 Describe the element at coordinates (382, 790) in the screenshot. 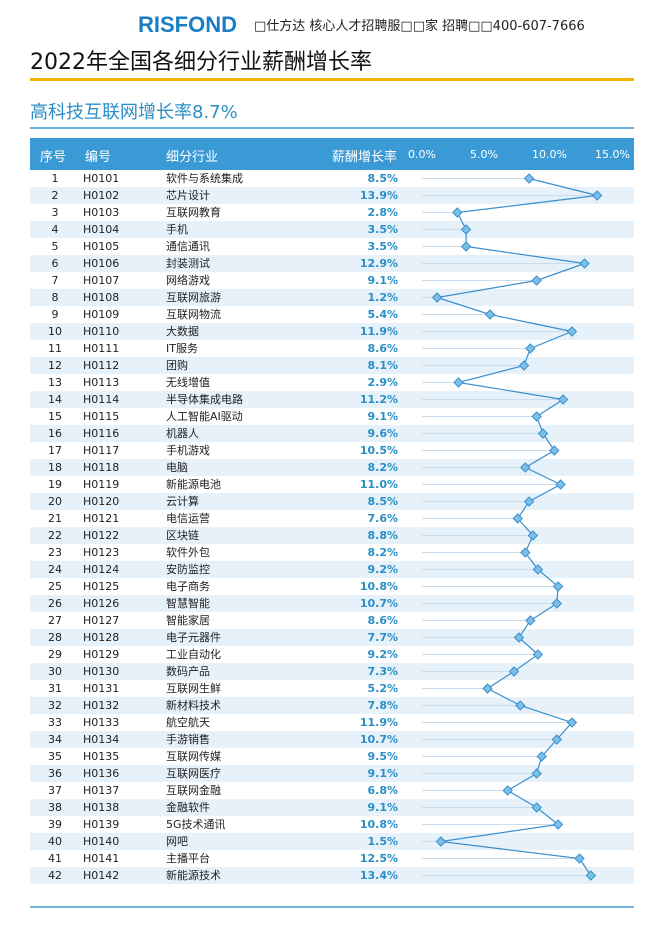

I see `row-rate: 6.8%` at that location.